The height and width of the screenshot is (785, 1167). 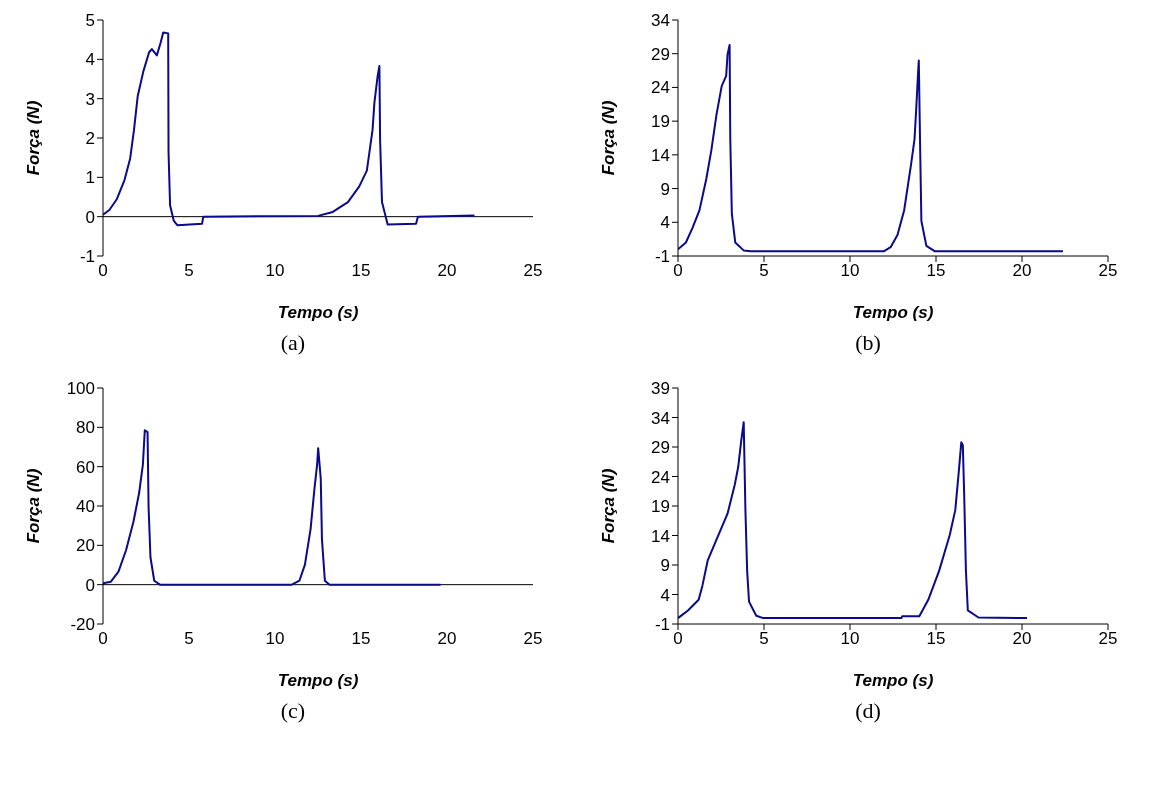 What do you see at coordinates (90, 21) in the screenshot?
I see `y-tick-label: 5` at bounding box center [90, 21].